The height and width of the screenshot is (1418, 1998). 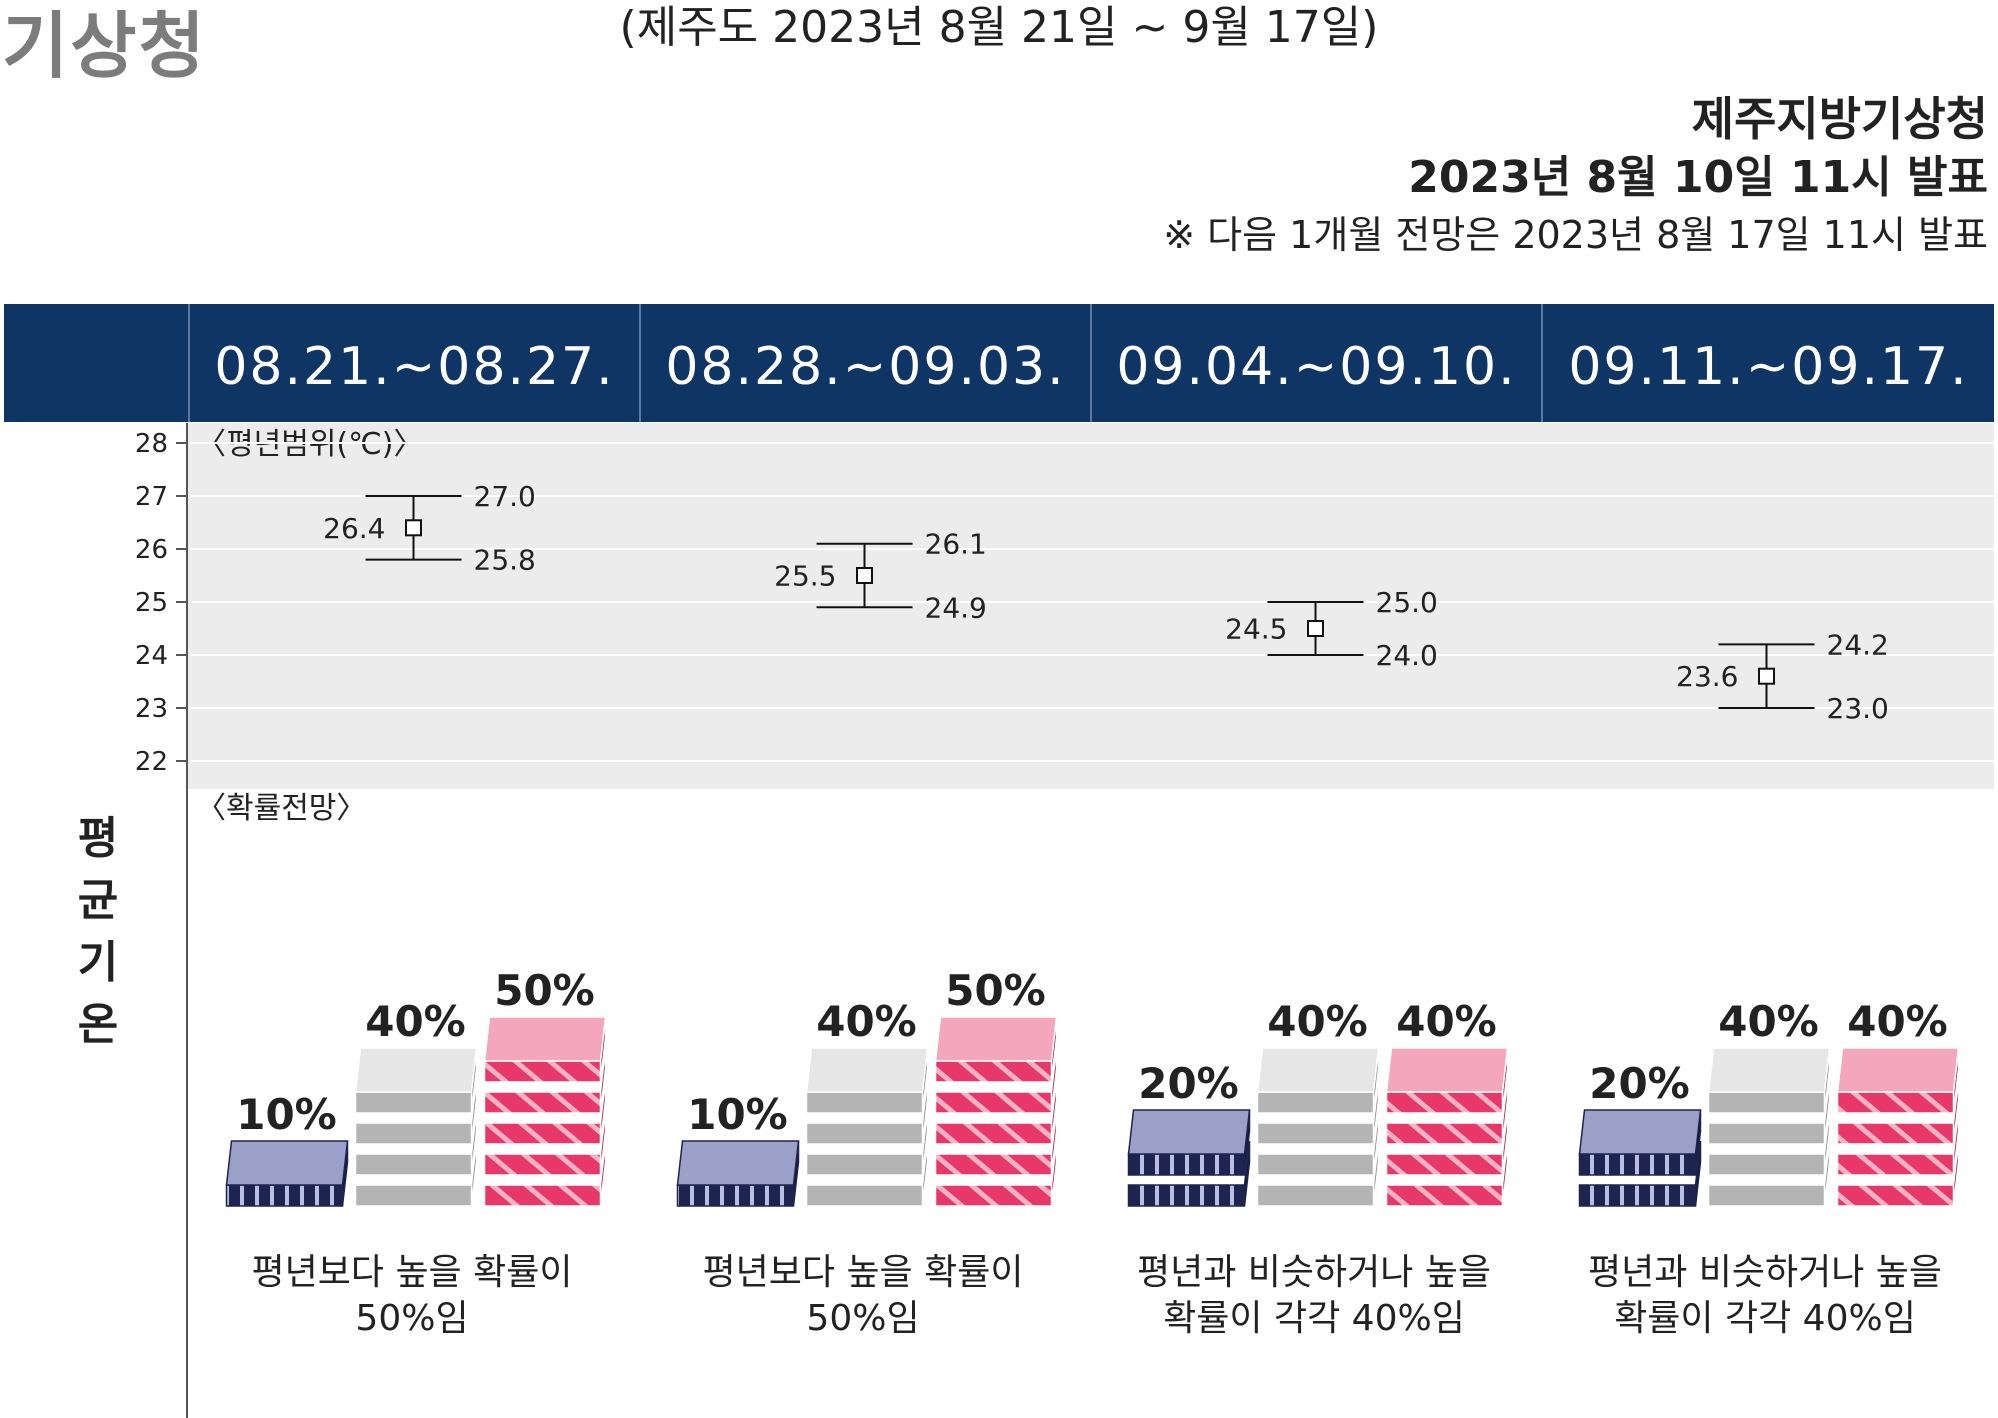 What do you see at coordinates (956, 544) in the screenshot?
I see `range-high-label: 26.1` at bounding box center [956, 544].